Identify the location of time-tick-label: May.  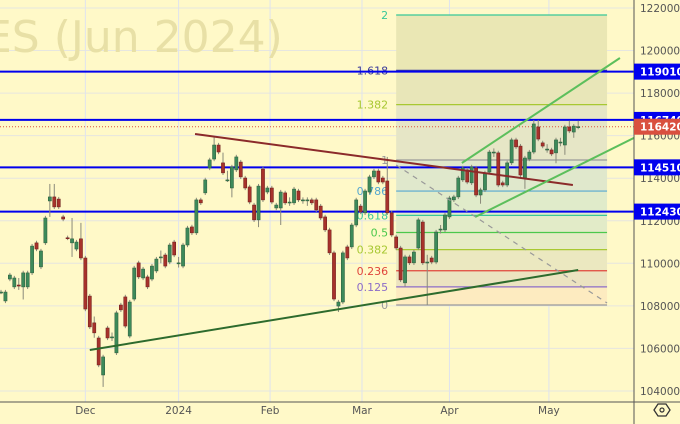
(549, 411).